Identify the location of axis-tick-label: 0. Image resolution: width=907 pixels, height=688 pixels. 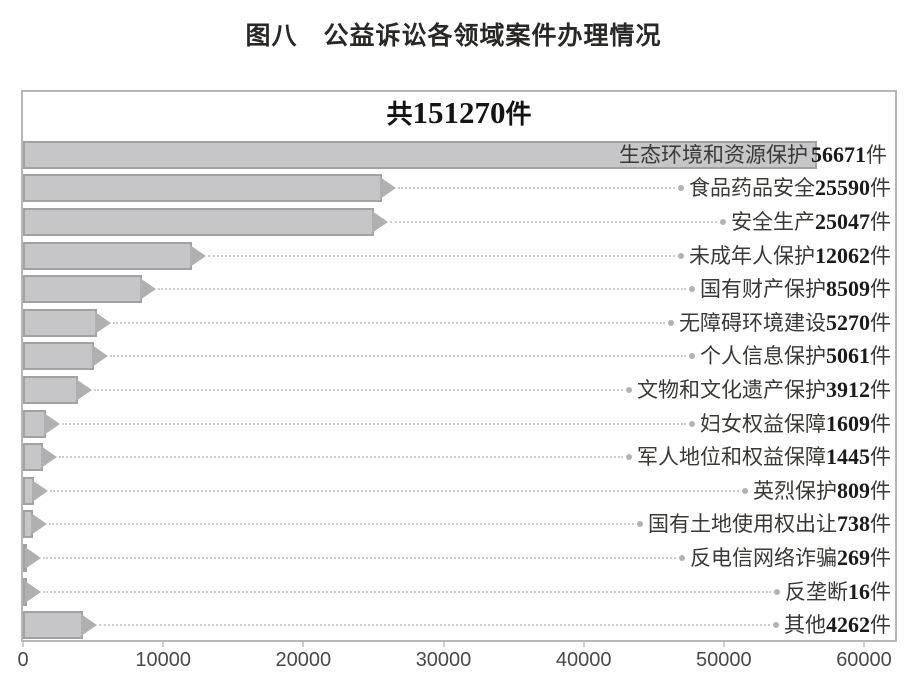
(23, 660).